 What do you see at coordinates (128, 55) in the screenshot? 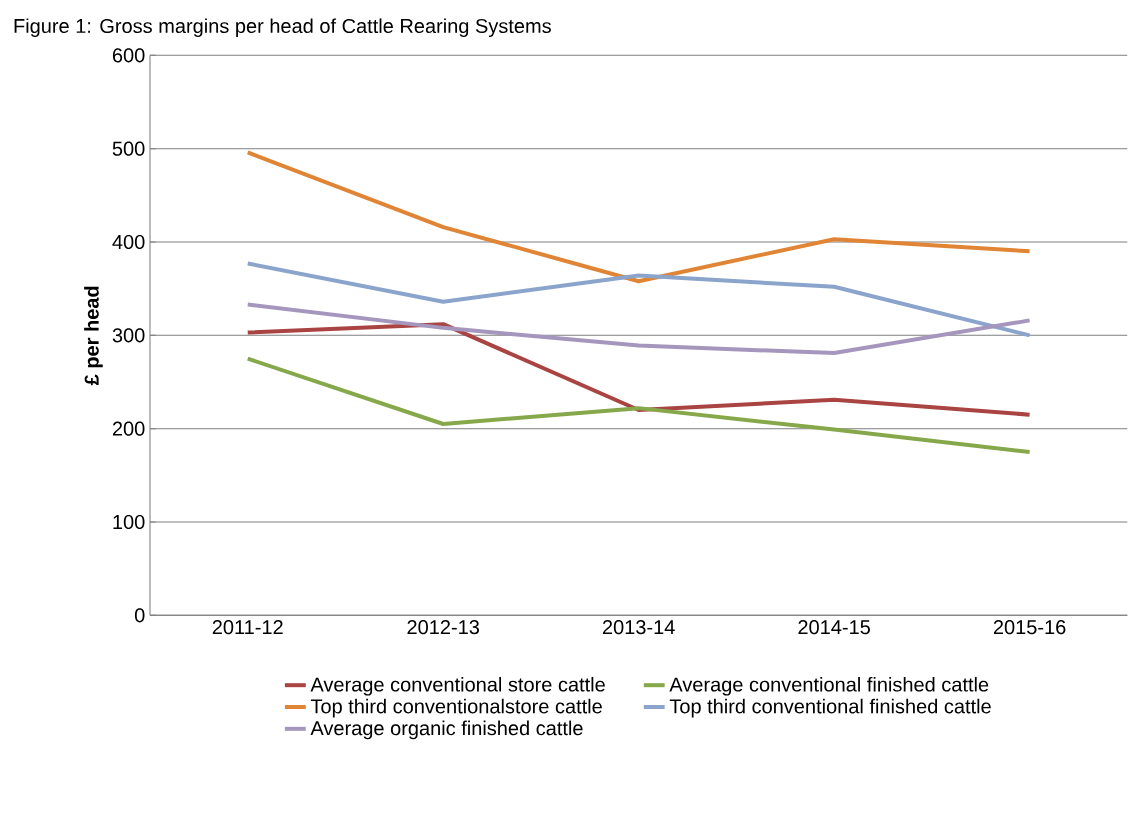
I see `y-tick-label: 600` at bounding box center [128, 55].